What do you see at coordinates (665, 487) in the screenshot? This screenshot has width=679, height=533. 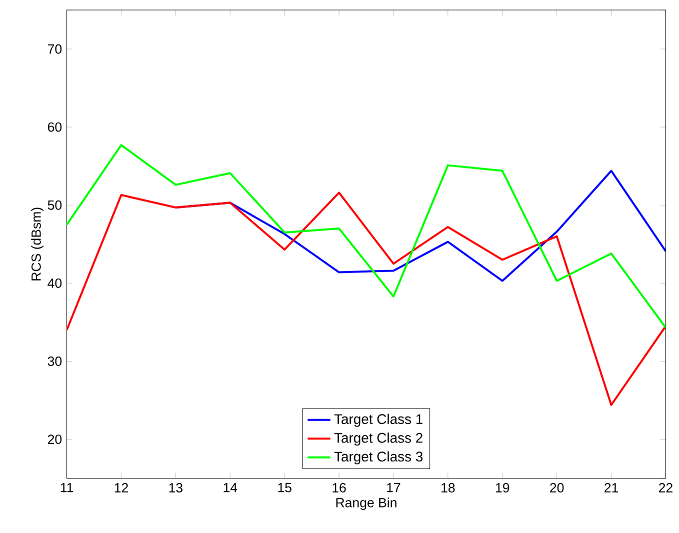 I see `x-tick-label: 22` at bounding box center [665, 487].